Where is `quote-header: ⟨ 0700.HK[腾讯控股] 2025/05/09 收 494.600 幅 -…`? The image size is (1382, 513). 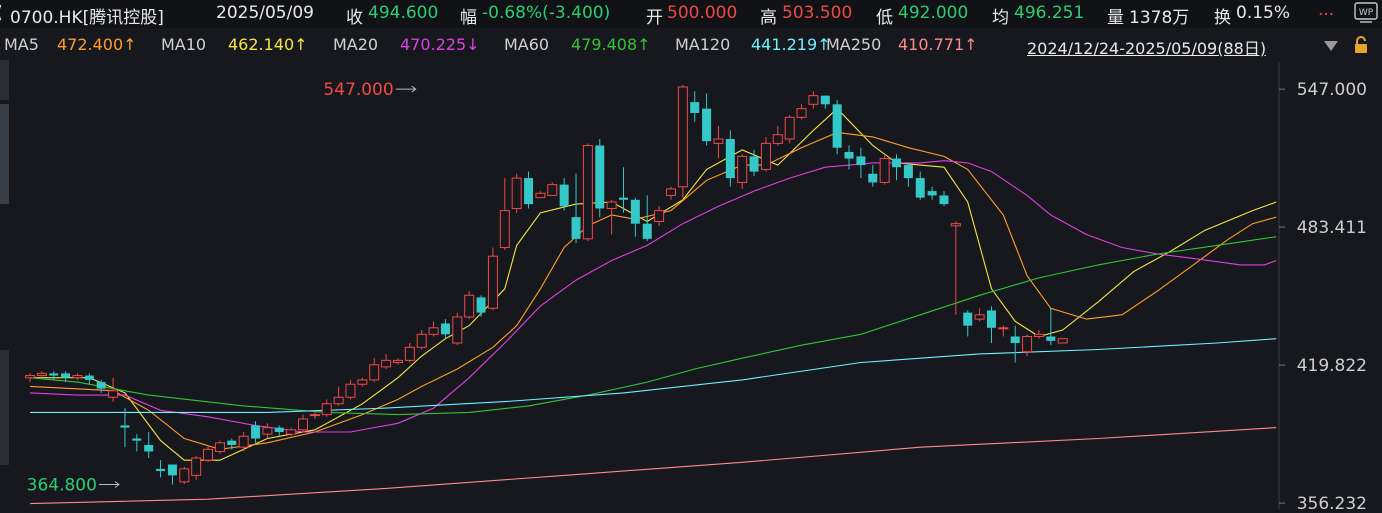 quote-header: ⟨ 0700.HK[腾讯控股] 2025/05/09 收 494.600 幅 -… is located at coordinates (691, 14).